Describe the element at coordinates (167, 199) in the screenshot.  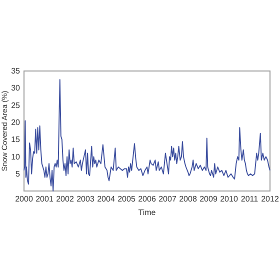
I see `x-tick-label: 2007` at that location.